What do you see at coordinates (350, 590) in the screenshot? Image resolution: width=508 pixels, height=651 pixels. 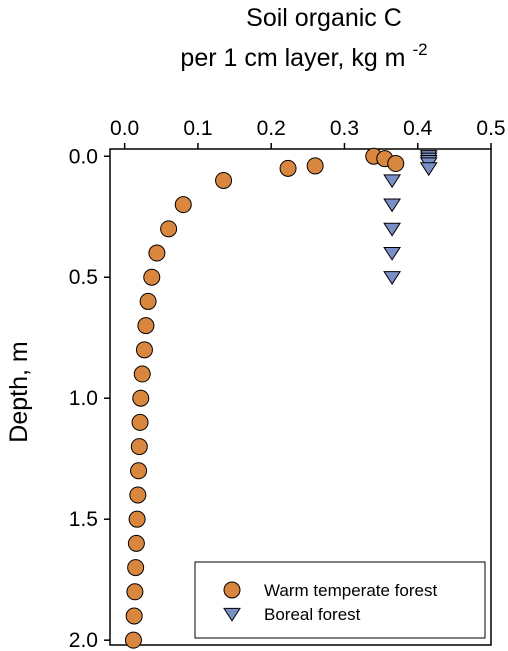 I see `legend-label: Warm temperate forest` at bounding box center [350, 590].